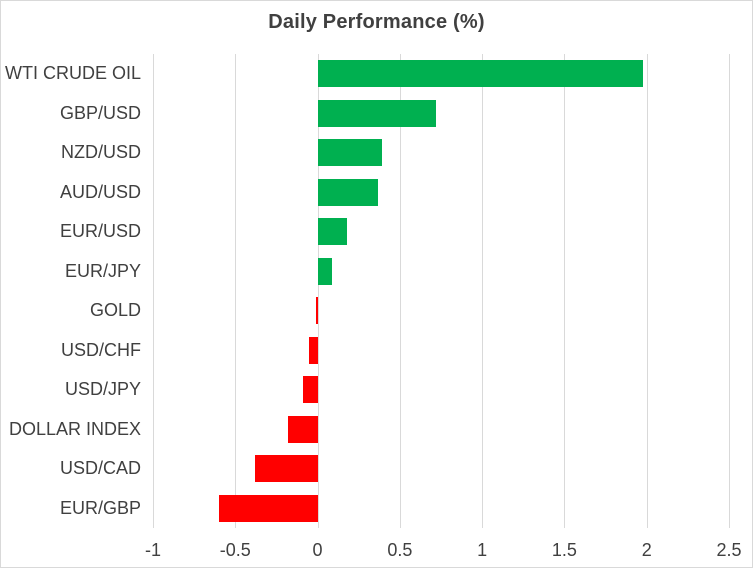  What do you see at coordinates (332, 232) in the screenshot?
I see `bar-eur-usd` at bounding box center [332, 232].